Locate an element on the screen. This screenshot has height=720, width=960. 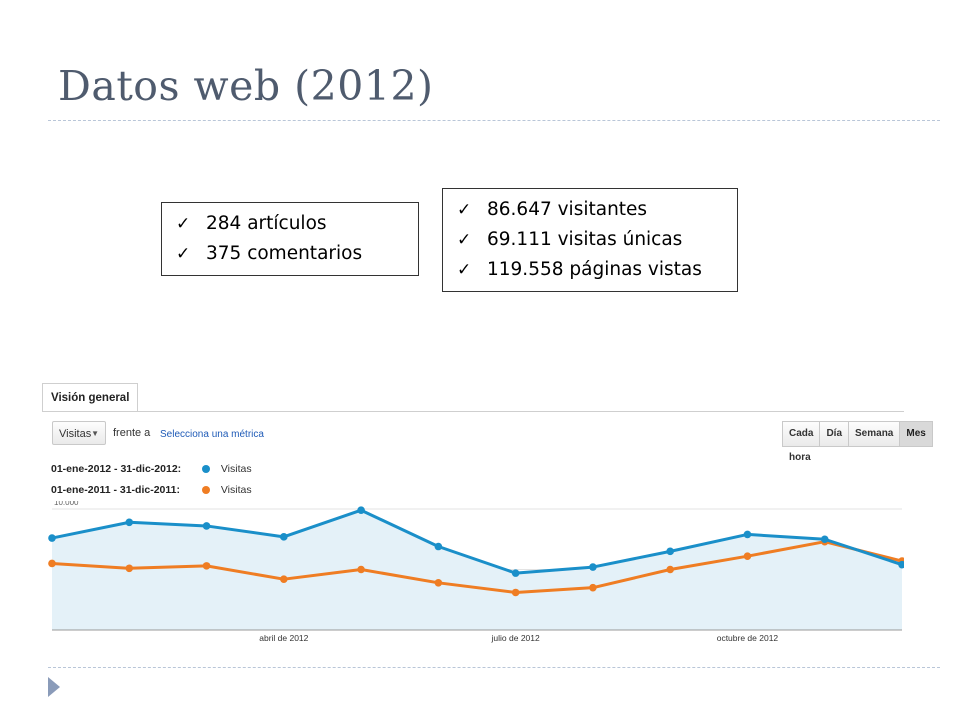
series-line-2012 is located at coordinates (477, 541).